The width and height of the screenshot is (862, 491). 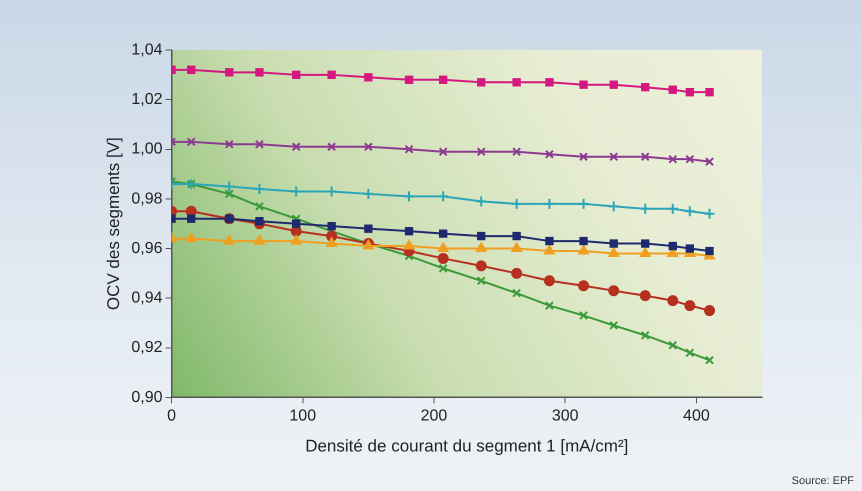 What do you see at coordinates (147, 298) in the screenshot?
I see `y-tick-label: 0,94` at bounding box center [147, 298].